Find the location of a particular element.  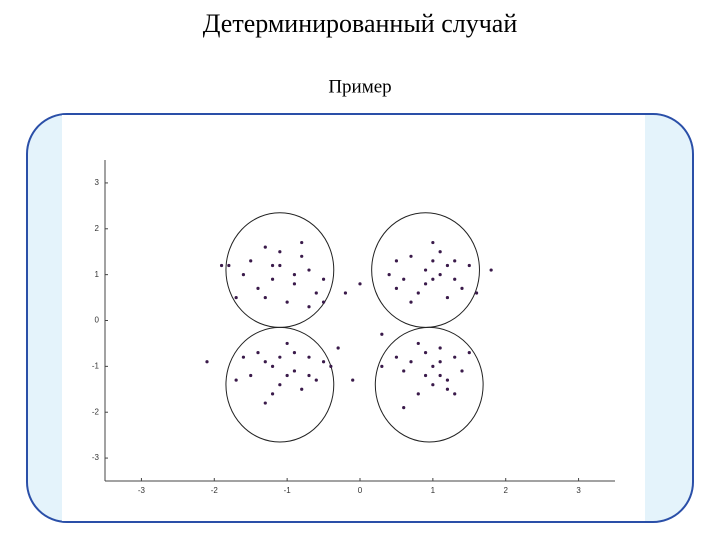

x-tick-label: -3 is located at coordinates (142, 490).